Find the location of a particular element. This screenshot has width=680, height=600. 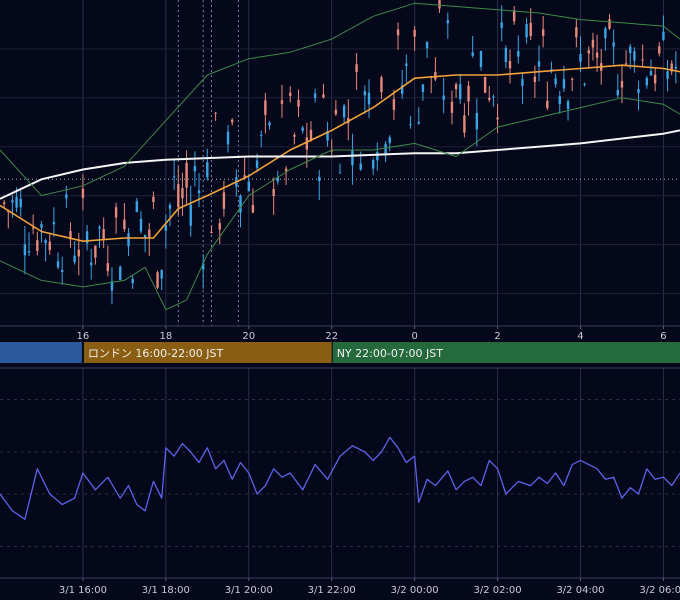

osc-x-tick-label: 3/1 18:00 is located at coordinates (166, 590).